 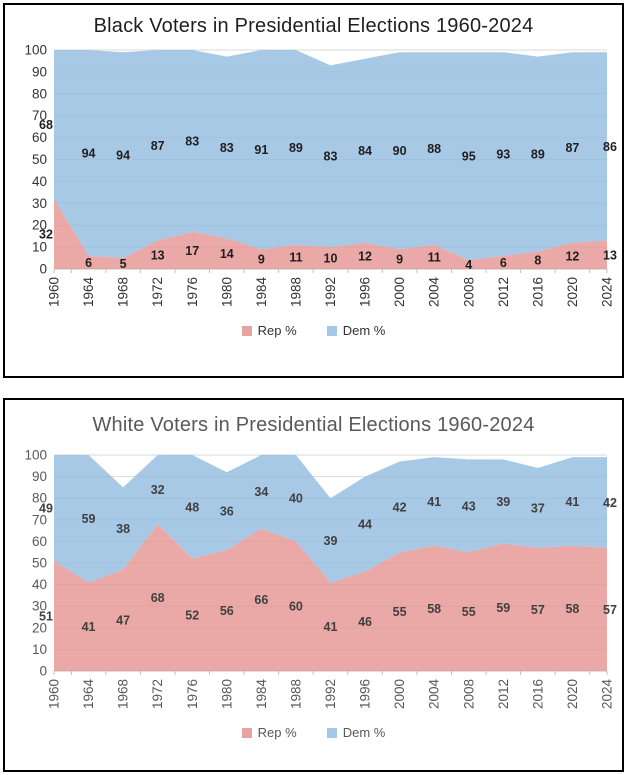 What do you see at coordinates (331, 259) in the screenshot?
I see `rep-data-label: 10` at bounding box center [331, 259].